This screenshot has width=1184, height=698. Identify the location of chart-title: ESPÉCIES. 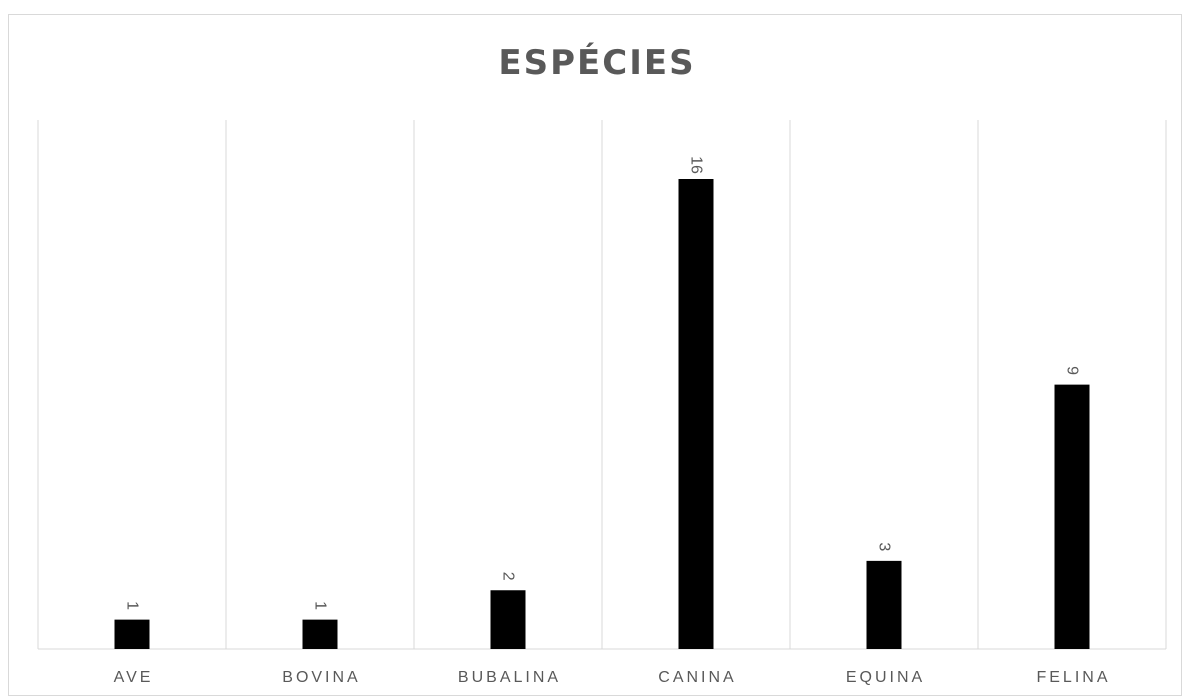
(596, 62).